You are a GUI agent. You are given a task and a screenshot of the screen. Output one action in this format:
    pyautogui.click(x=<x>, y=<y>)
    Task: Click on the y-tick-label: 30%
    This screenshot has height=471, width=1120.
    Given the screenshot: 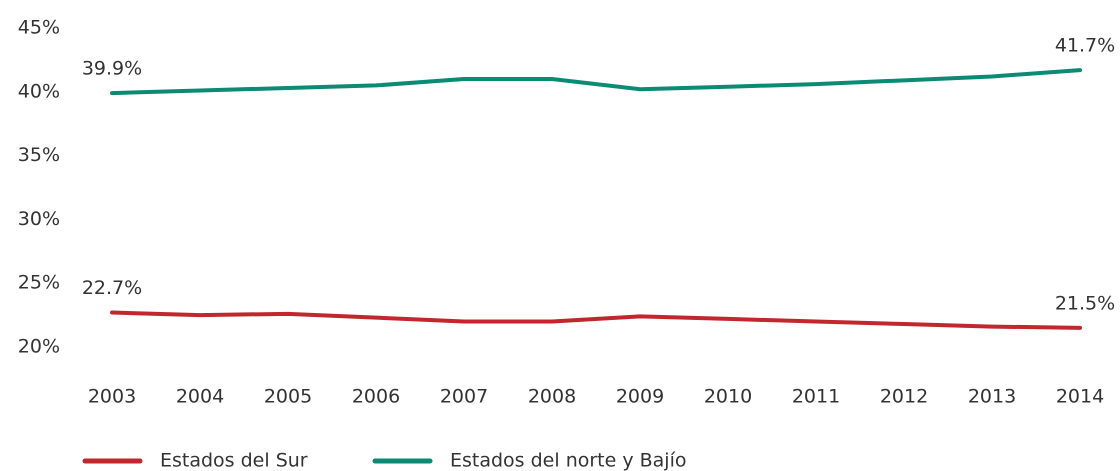 What is the action you would take?
    pyautogui.click(x=39, y=219)
    